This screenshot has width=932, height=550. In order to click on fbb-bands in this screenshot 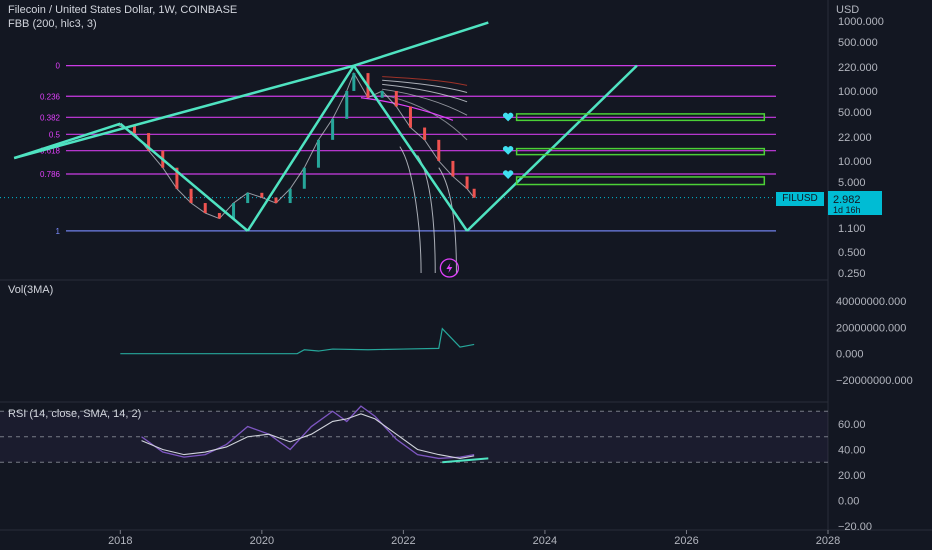, I will do `click(414, 175)`.